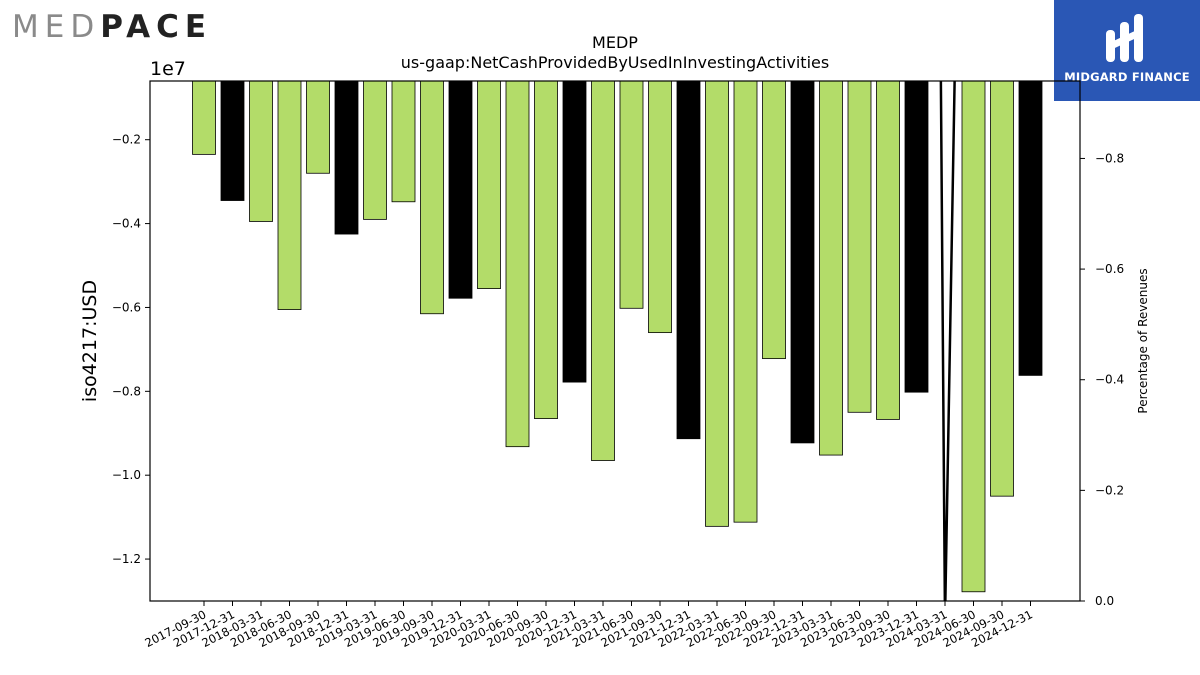 The height and width of the screenshot is (675, 1200). What do you see at coordinates (1143, 340) in the screenshot?
I see `y2-axis-label: Percentage of Revenues` at bounding box center [1143, 340].